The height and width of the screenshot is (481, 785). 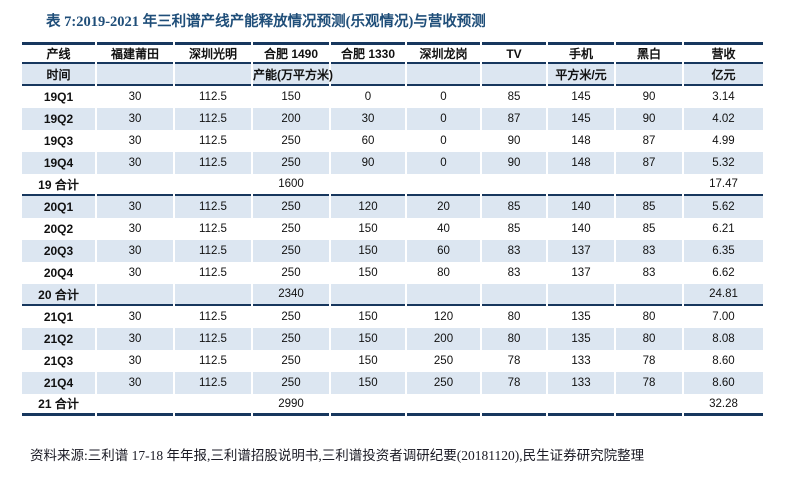 What do you see at coordinates (58, 207) in the screenshot?
I see `row-label: 20Q1` at bounding box center [58, 207].